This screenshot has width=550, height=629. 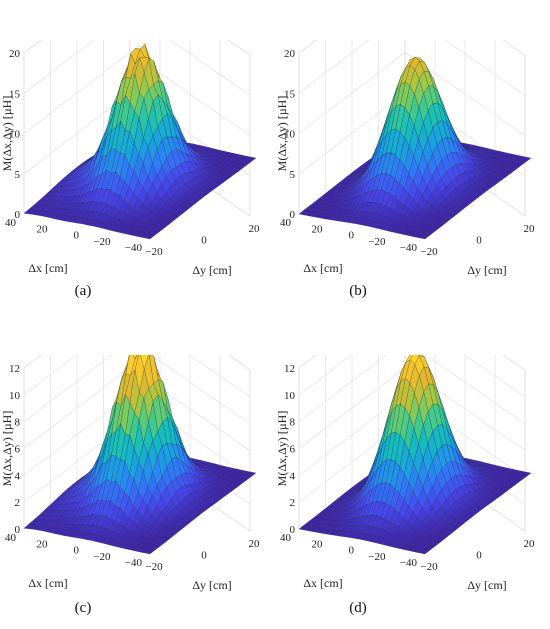 What do you see at coordinates (83, 291) in the screenshot?
I see `panel-caption: (a)` at bounding box center [83, 291].